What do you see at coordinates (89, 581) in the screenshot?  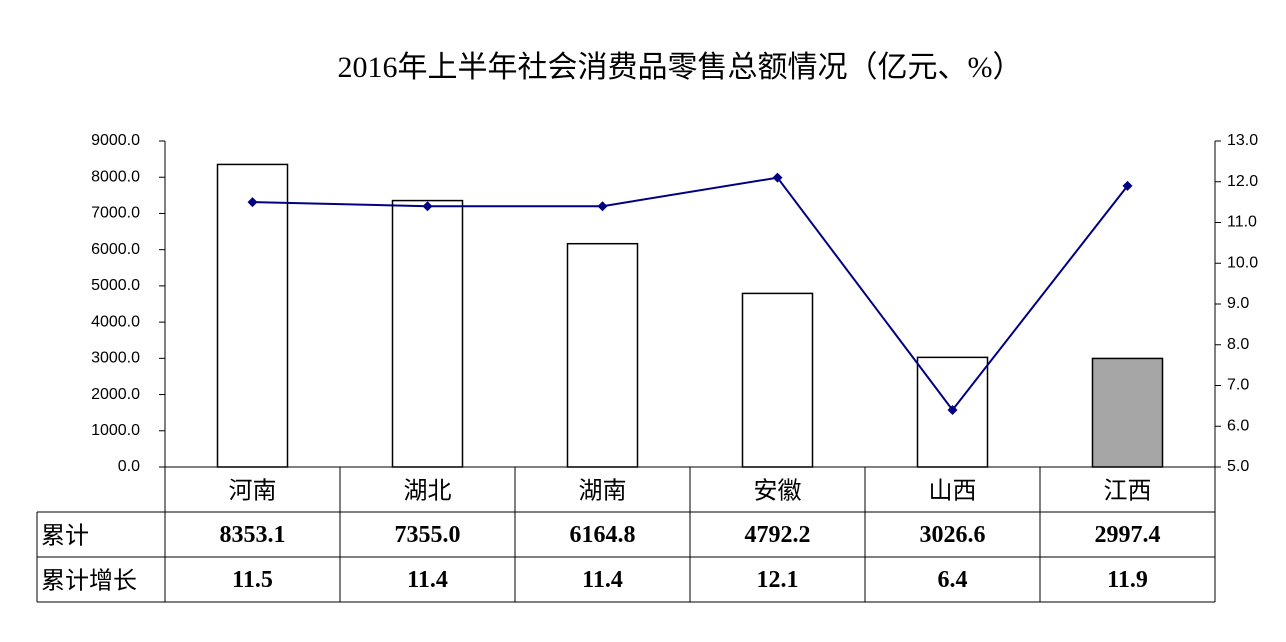 I see `legend-label: 累计增长` at bounding box center [89, 581].